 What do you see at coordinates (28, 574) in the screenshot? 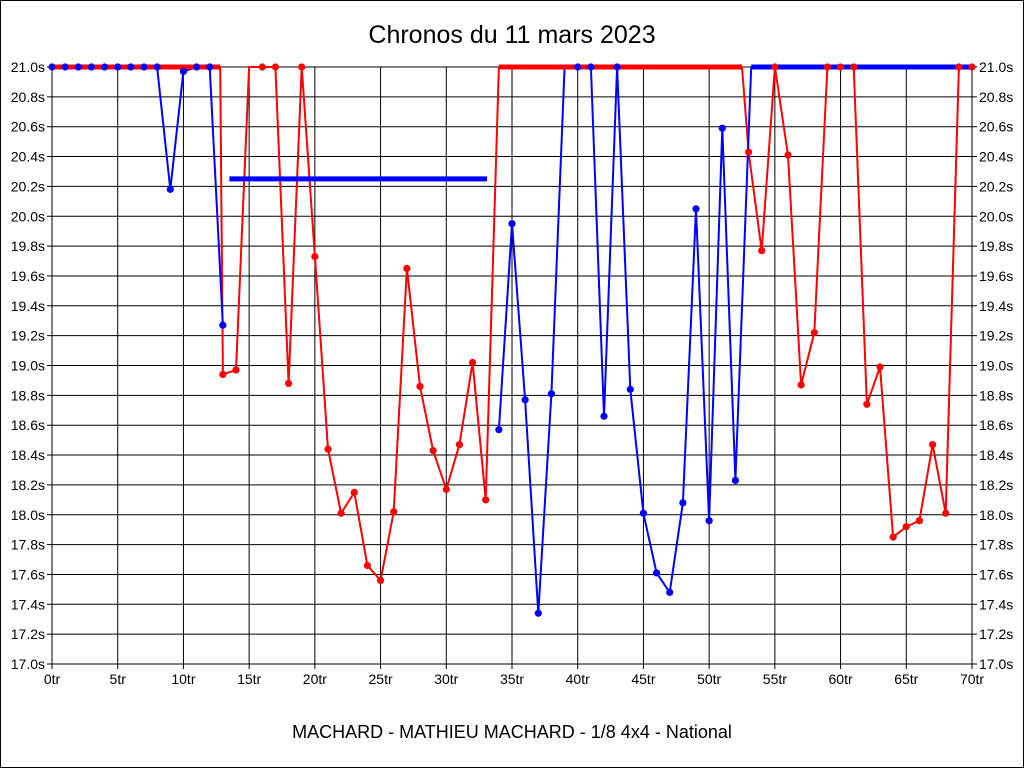
I see `y-tick-label-left: 17.6s` at bounding box center [28, 574].